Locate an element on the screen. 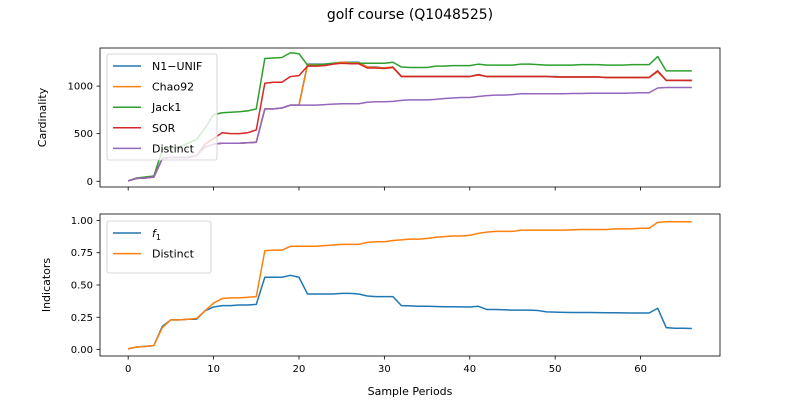 The image size is (800, 400). y-tick-label: 0.50 is located at coordinates (82, 286).